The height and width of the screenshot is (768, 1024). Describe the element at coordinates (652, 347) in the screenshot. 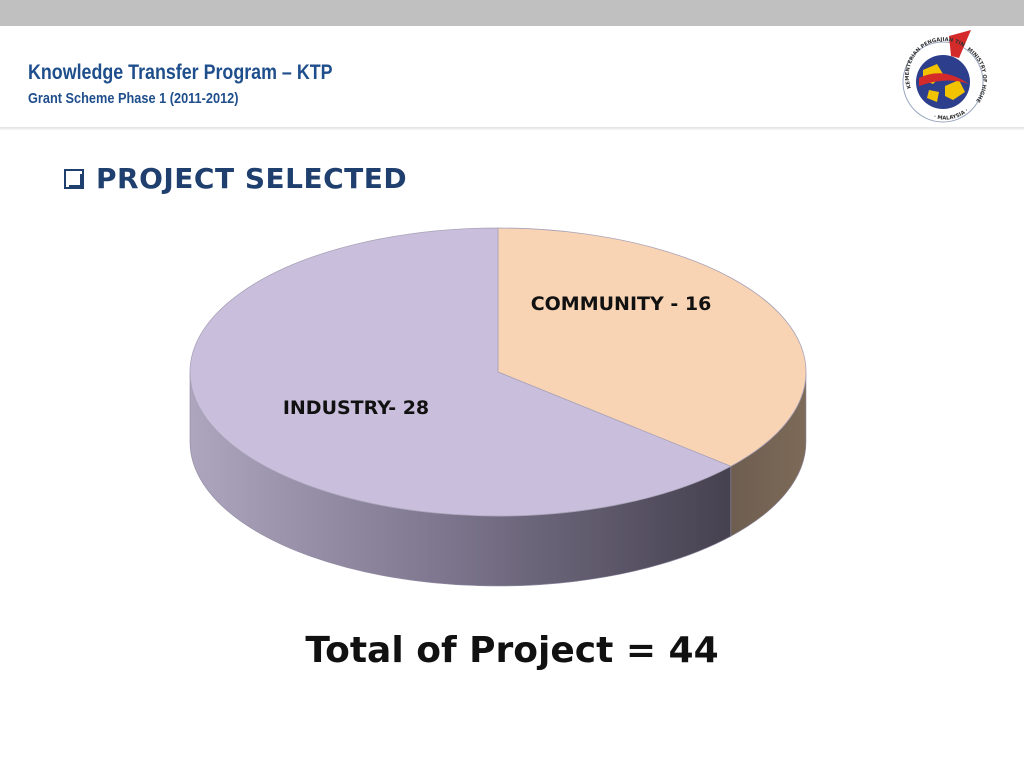

I see `pie-slice-community` at that location.